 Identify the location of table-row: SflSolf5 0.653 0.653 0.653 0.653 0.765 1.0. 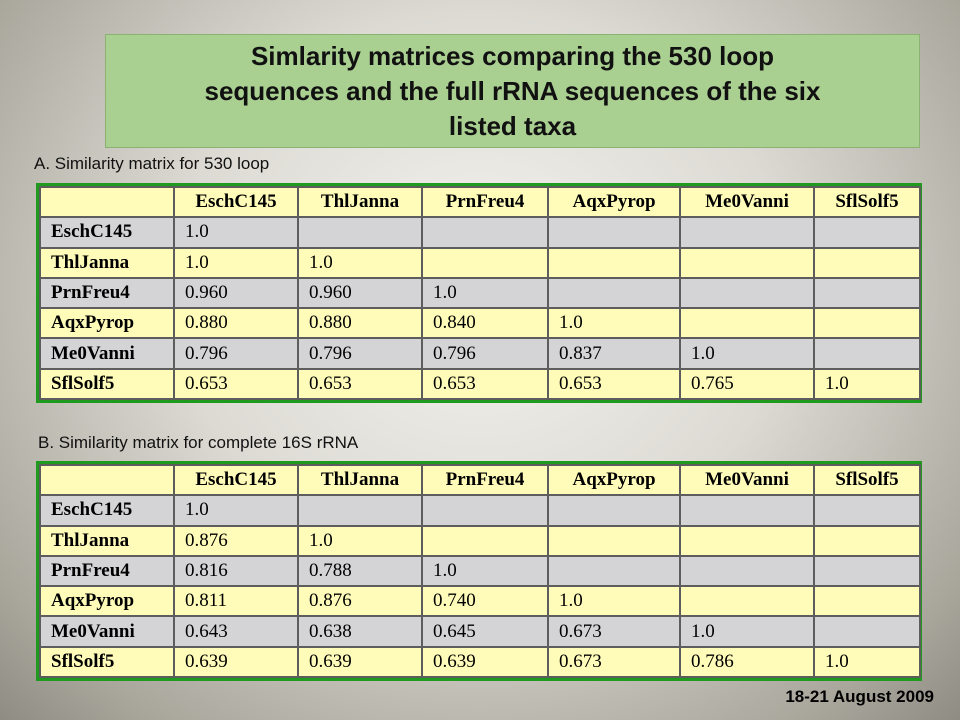
(480, 384).